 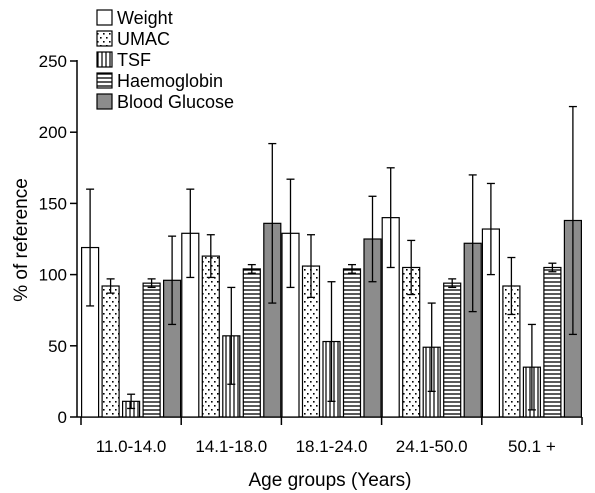 I want to click on y-tick-label: 250, so click(x=53, y=61).